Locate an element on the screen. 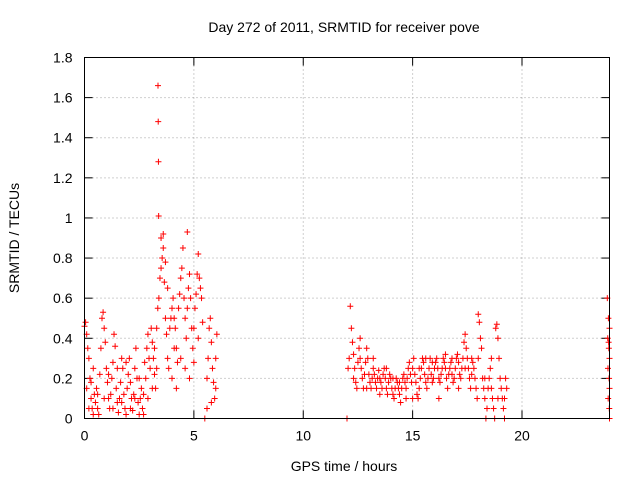 The image size is (640, 480). y-tick-label: 1.8 is located at coordinates (63, 58).